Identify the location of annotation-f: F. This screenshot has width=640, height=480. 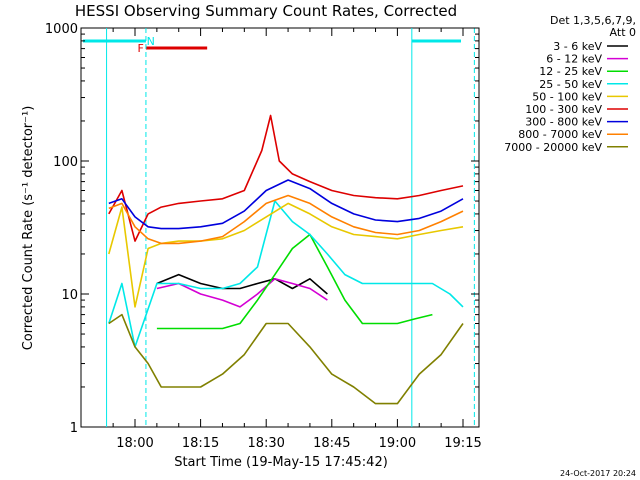
(141, 48).